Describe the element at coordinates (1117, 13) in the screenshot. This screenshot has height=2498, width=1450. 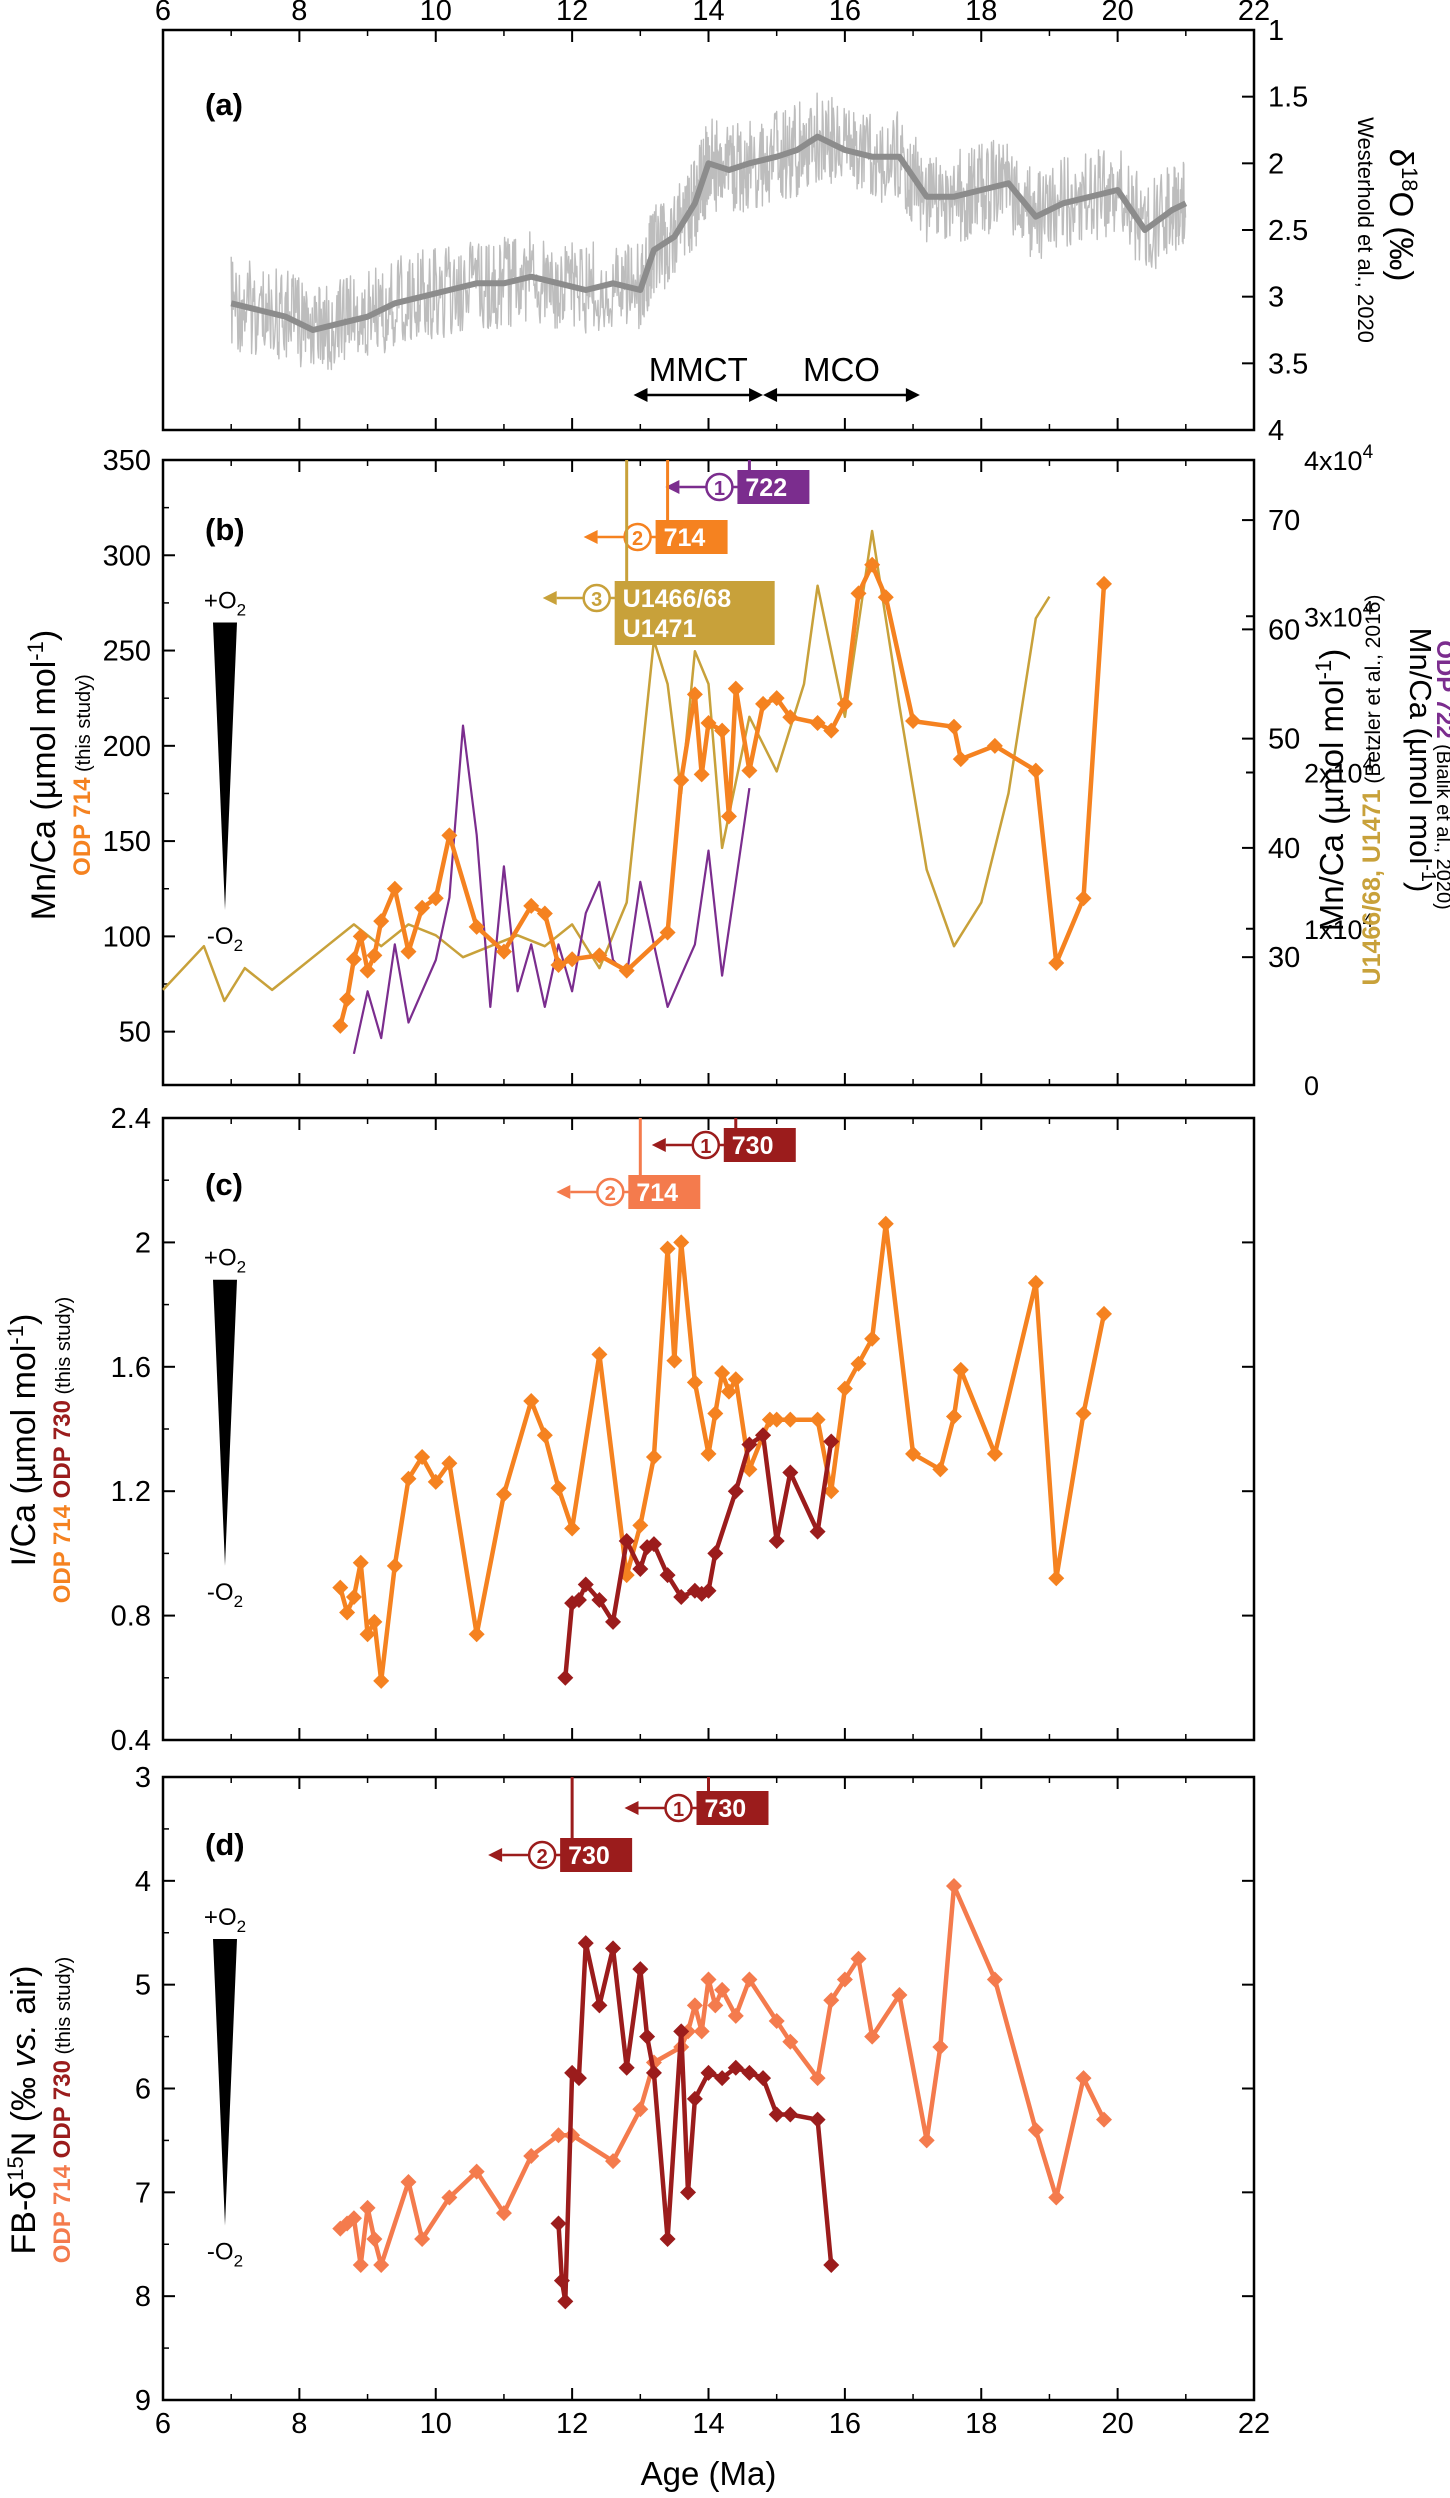
I see `x-tick-label-top: 20` at that location.